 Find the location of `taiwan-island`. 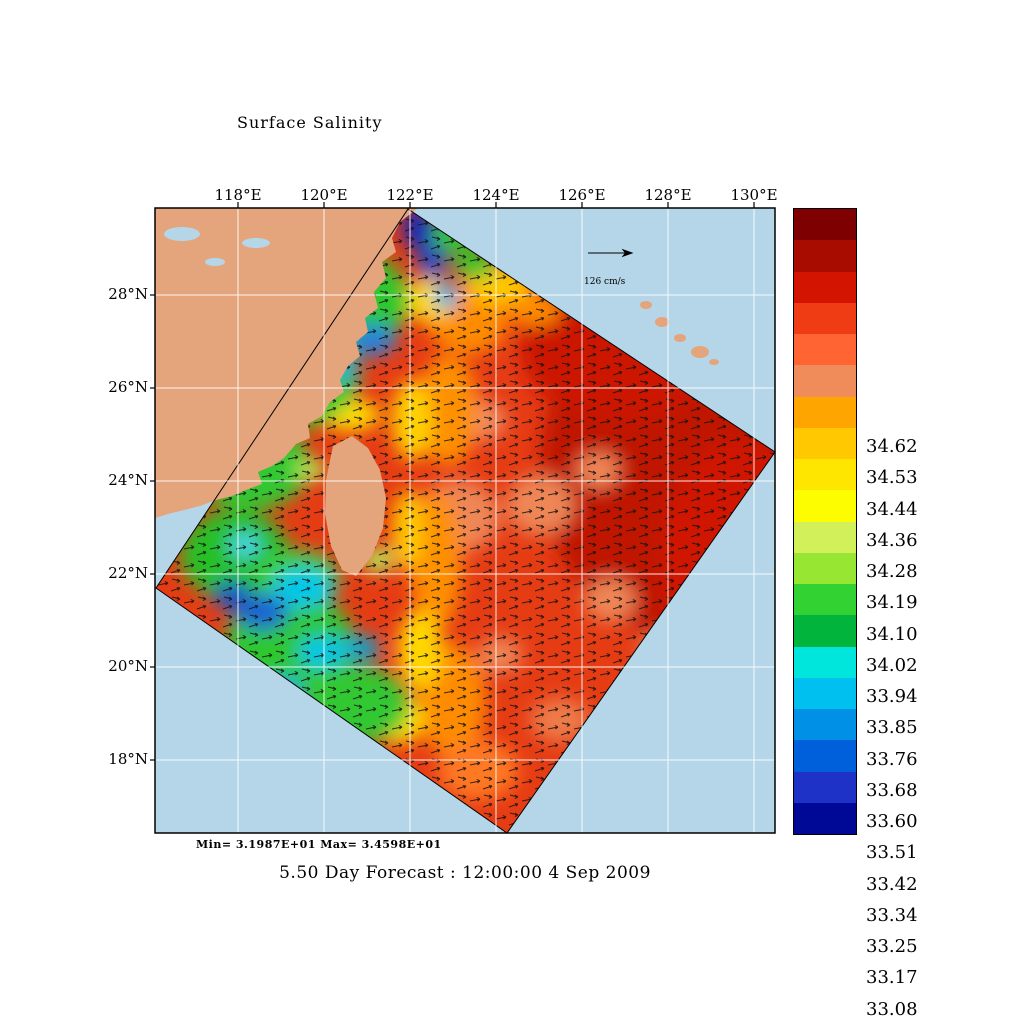

taiwan-island is located at coordinates (355, 506).